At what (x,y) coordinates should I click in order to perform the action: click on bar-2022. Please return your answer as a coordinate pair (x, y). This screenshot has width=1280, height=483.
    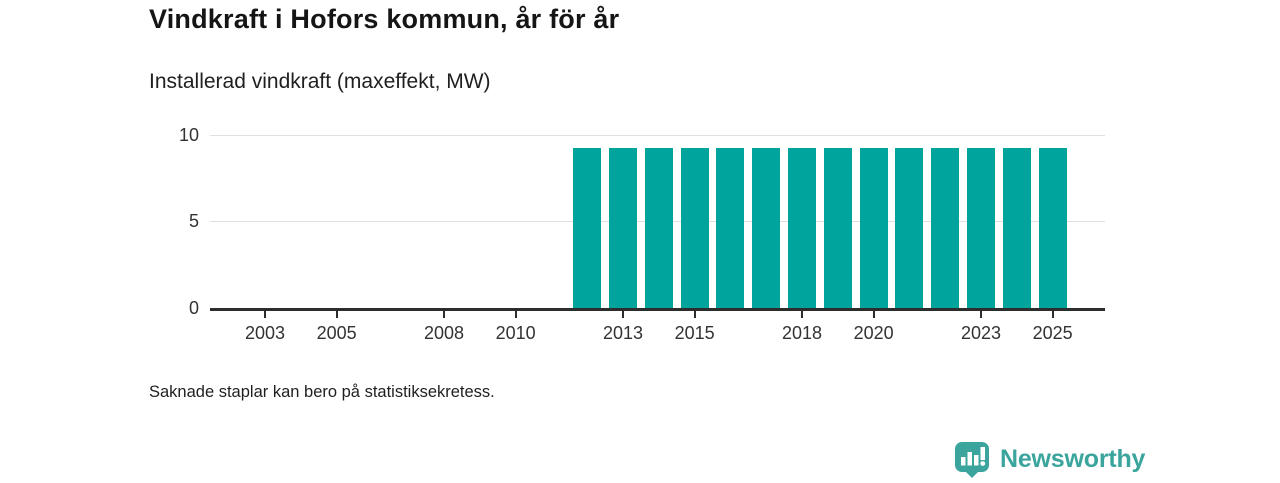
    Looking at the image, I should click on (945, 228).